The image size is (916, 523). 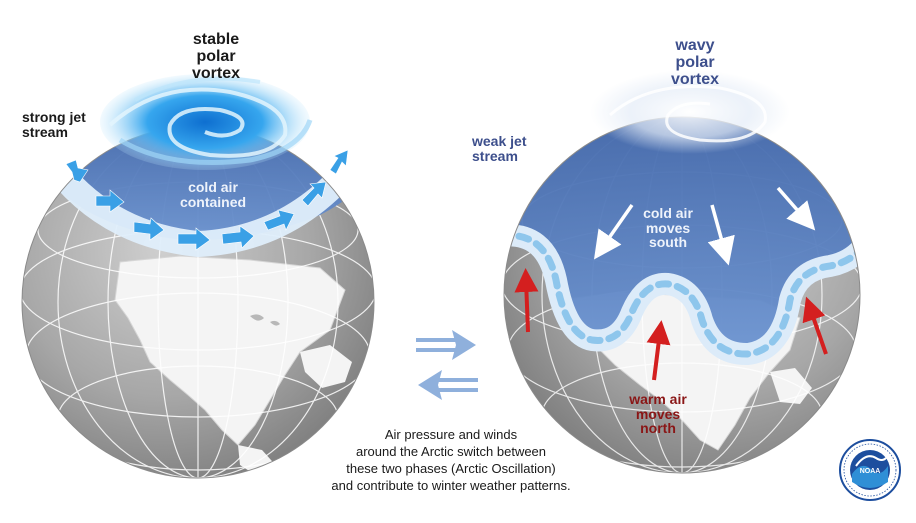 I want to click on warm-air-arrows, so click(x=671, y=324).